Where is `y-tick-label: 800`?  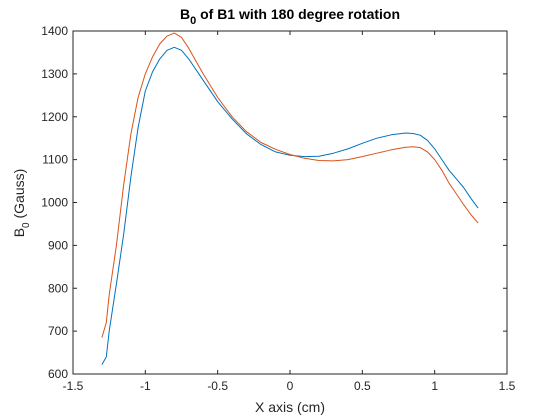 y-tick-label: 800 is located at coordinates (58, 288).